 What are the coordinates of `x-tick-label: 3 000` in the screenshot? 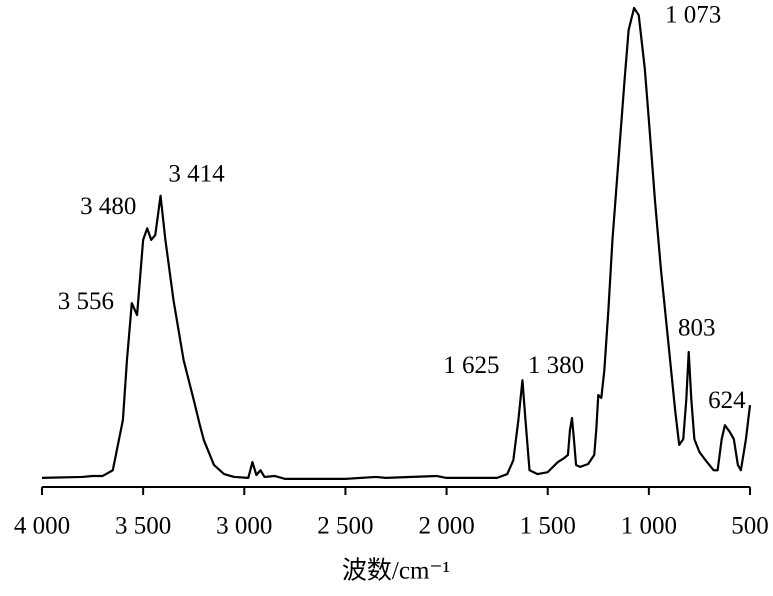 It's located at (244, 526).